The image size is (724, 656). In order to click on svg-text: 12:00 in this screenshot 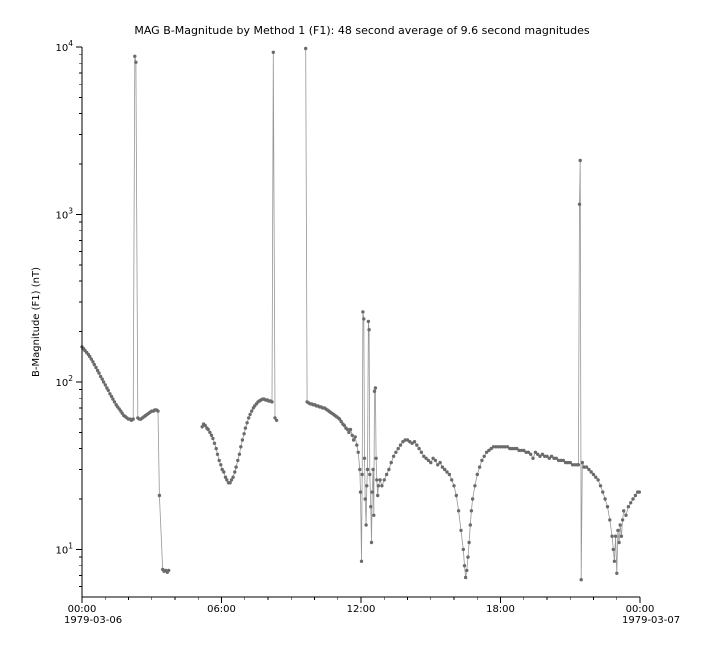, I will do `click(361, 609)`.